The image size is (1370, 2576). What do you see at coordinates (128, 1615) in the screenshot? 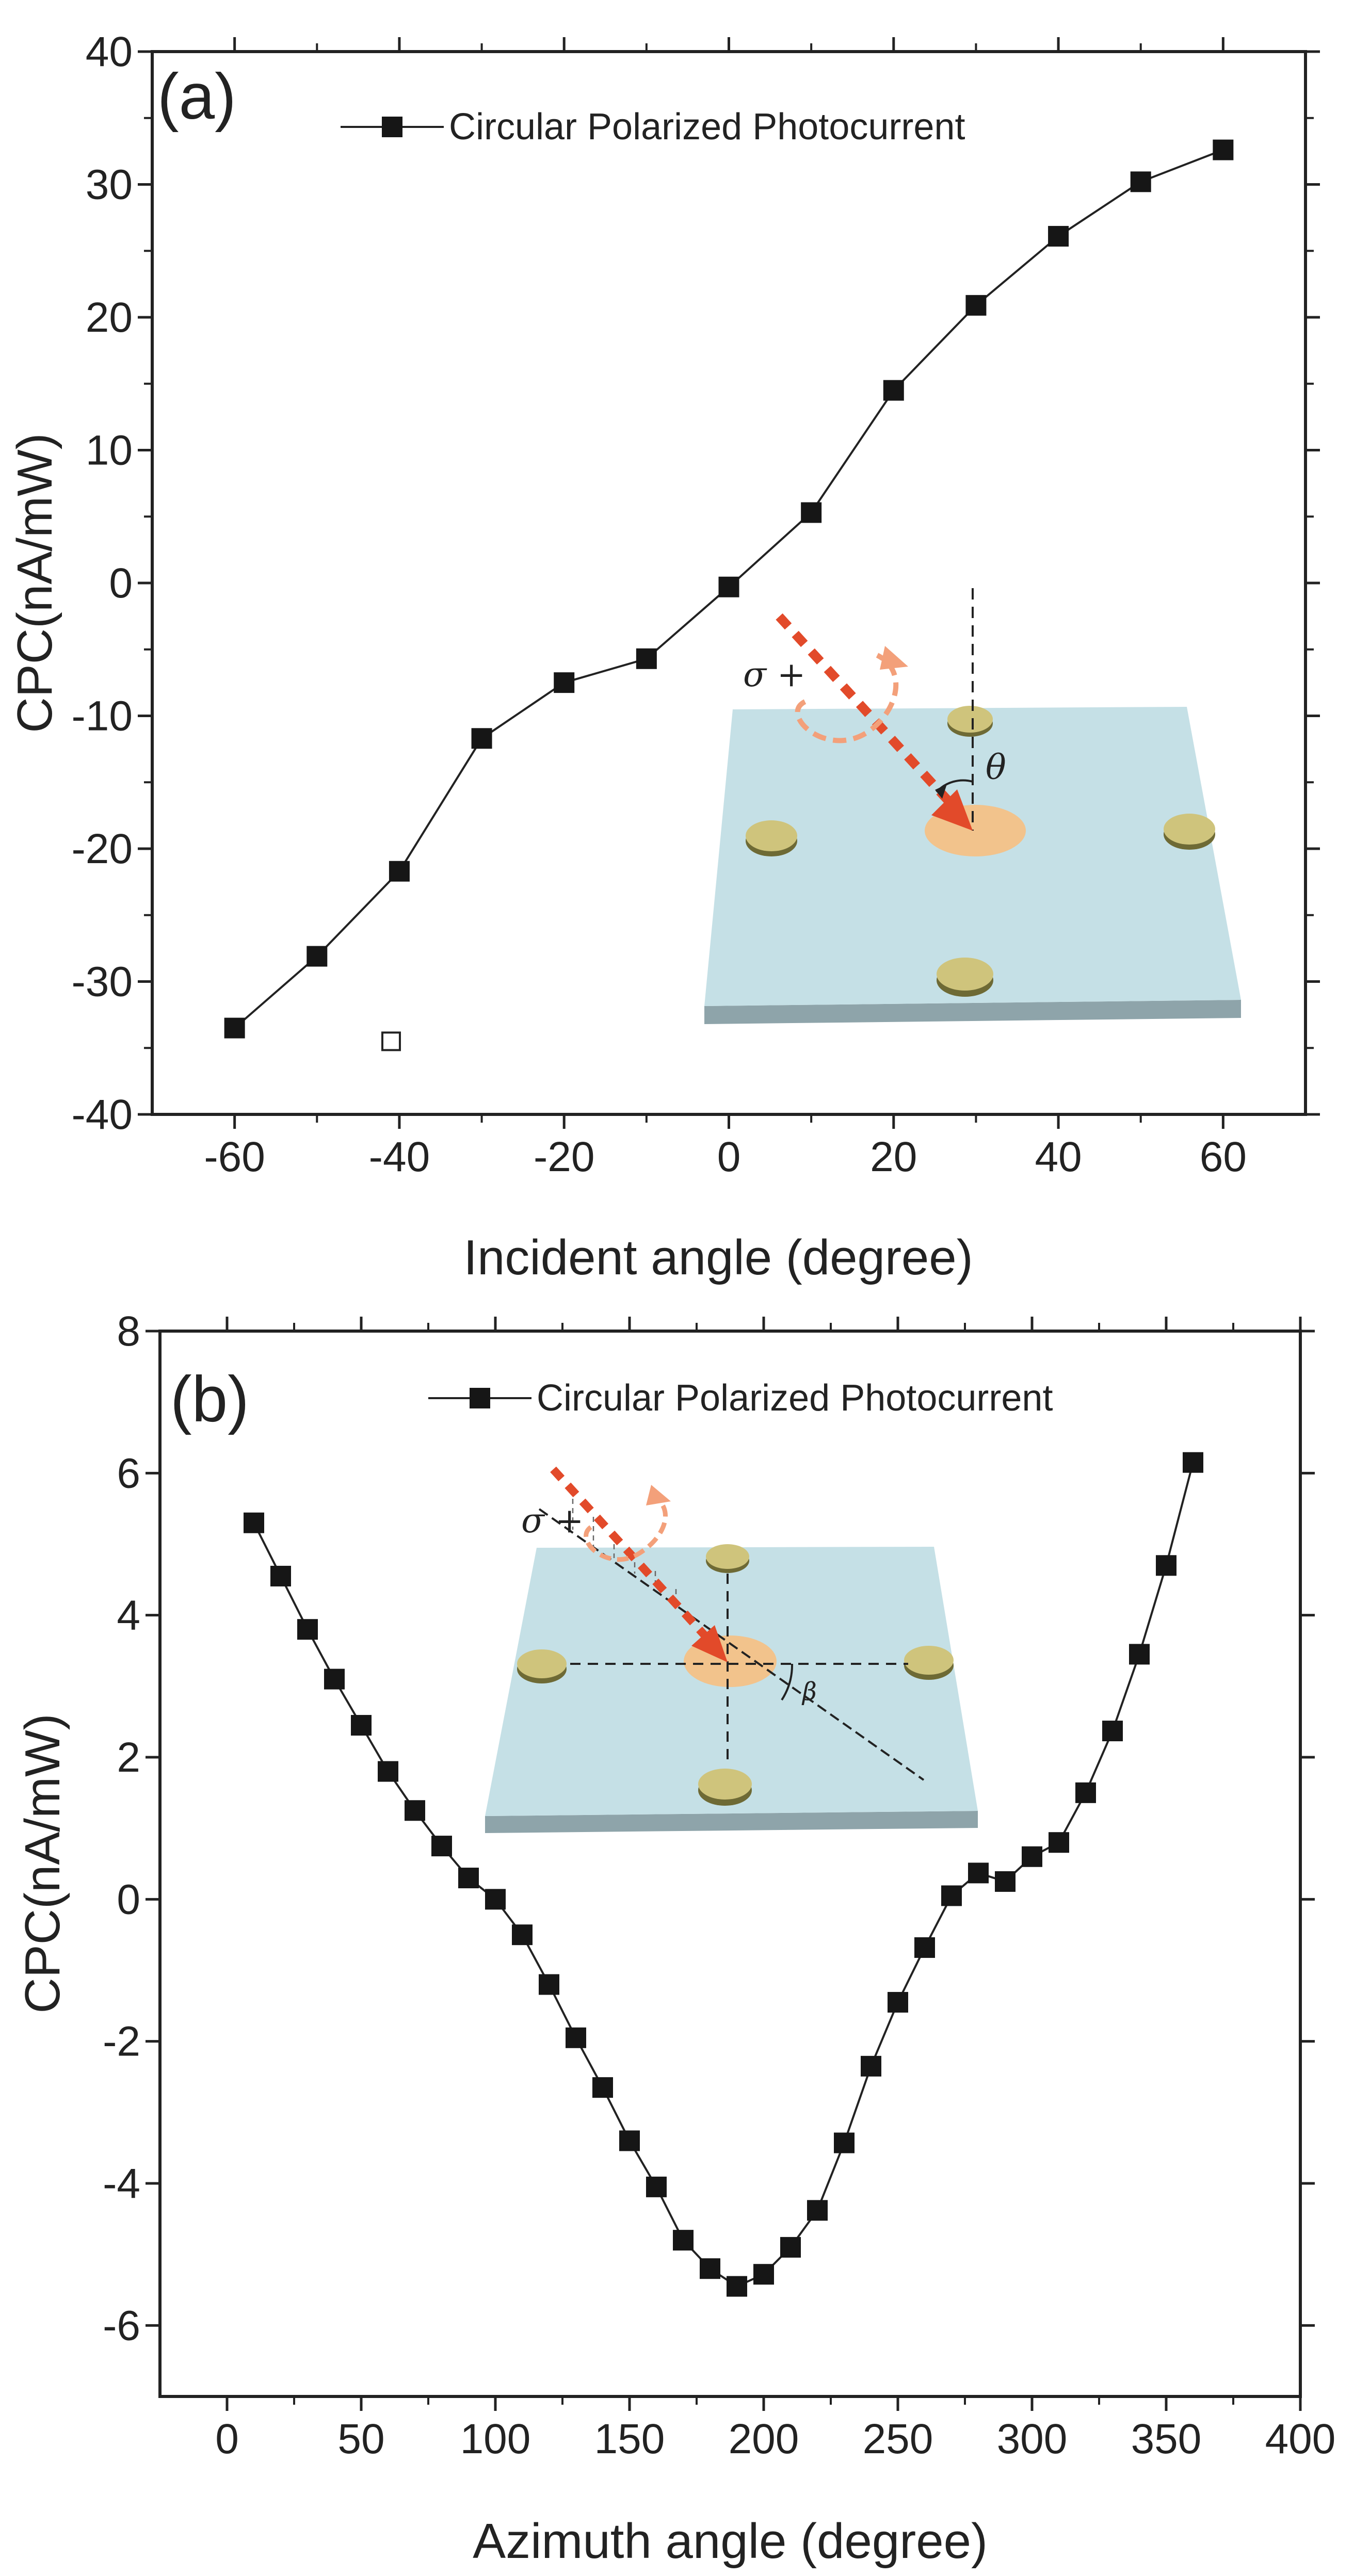
I see `panel-b-y-tick-label: 4` at bounding box center [128, 1615].